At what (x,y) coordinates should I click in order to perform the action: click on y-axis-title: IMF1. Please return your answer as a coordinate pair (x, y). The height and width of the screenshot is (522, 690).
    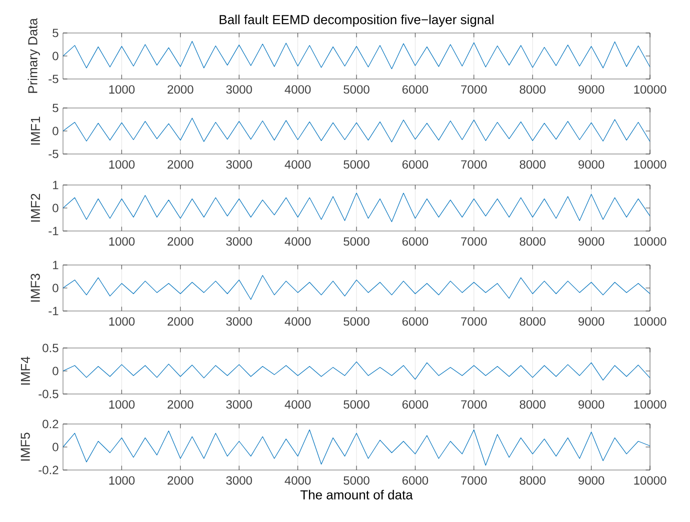
    Looking at the image, I should click on (35, 130).